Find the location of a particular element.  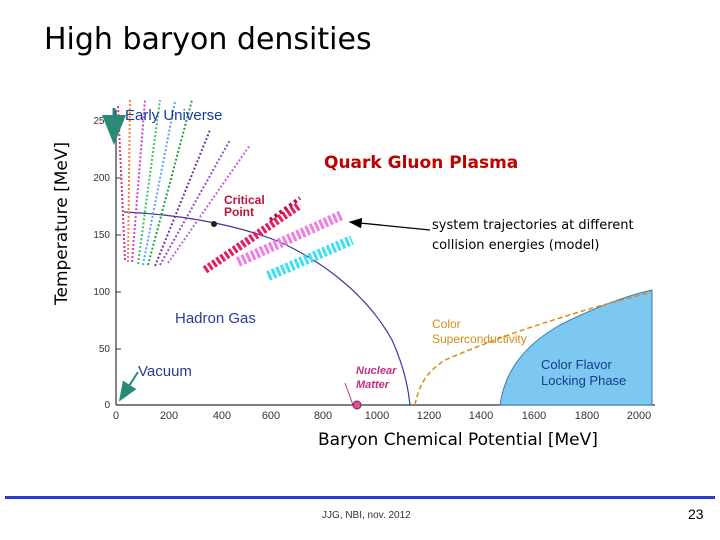

phase-boundary is located at coordinates (267, 308).